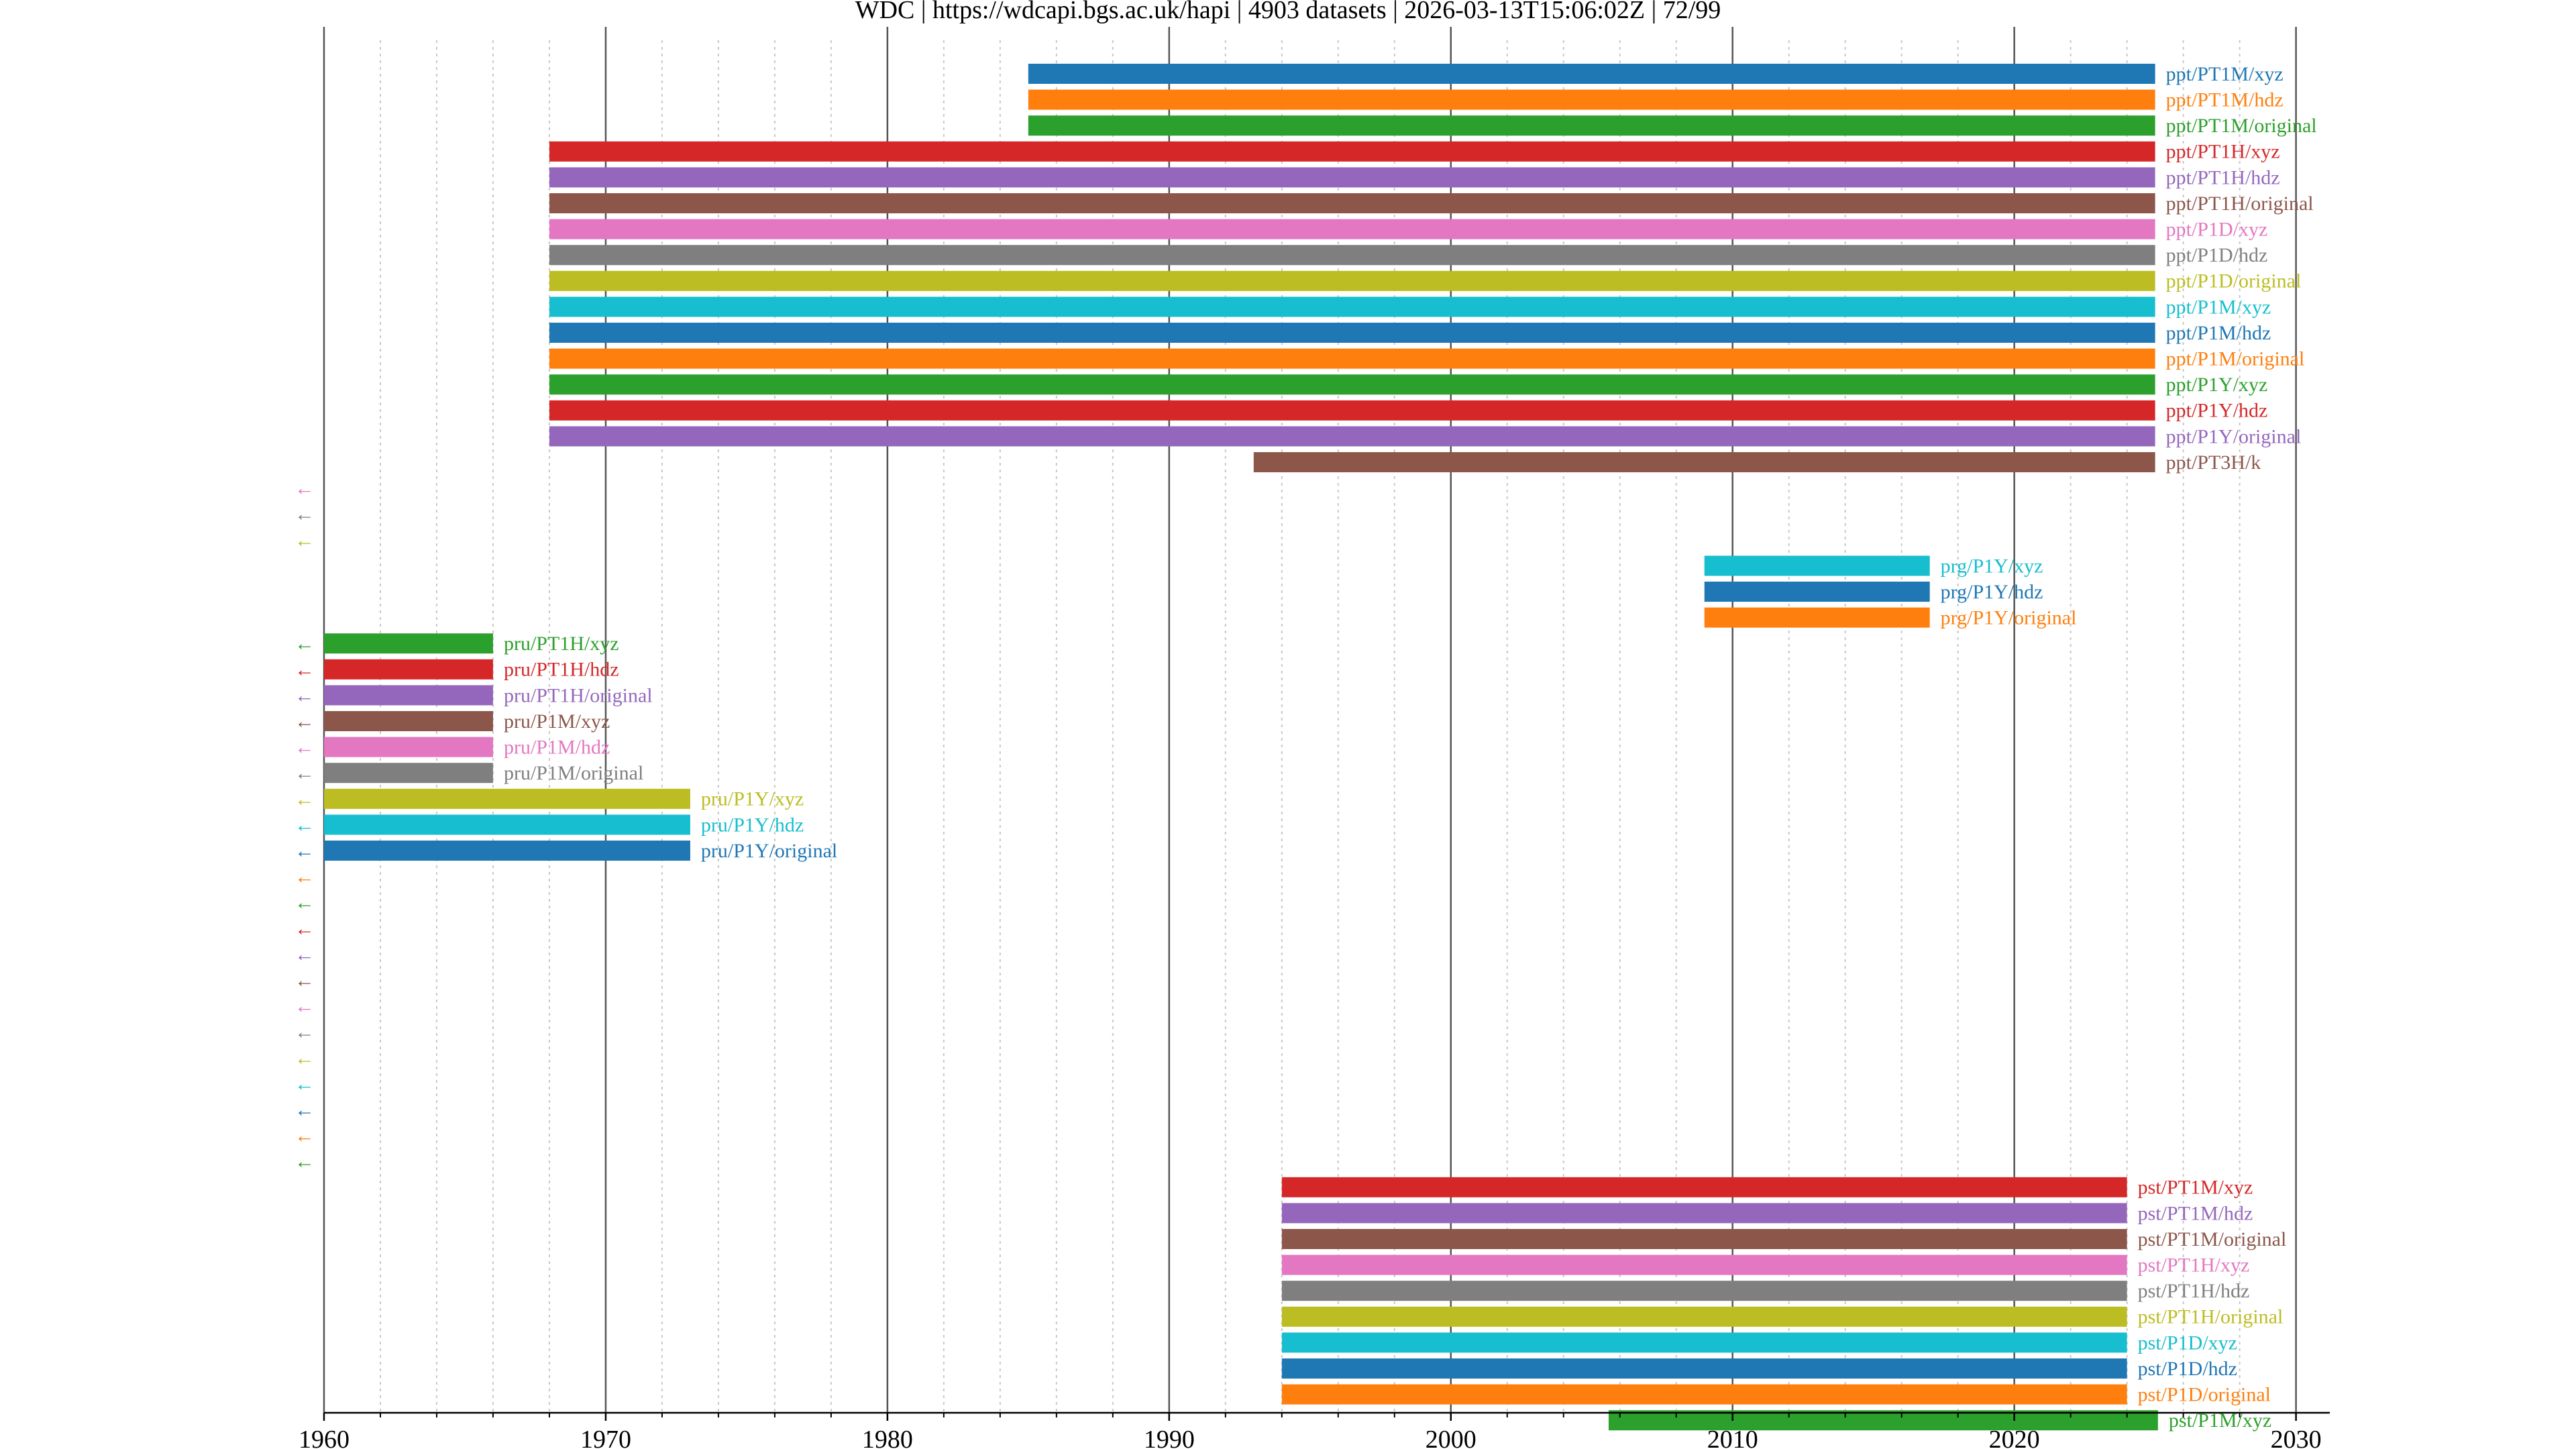 The image size is (2576, 1449). What do you see at coordinates (408, 643) in the screenshot?
I see `bar-pru-pt1h-xyz` at bounding box center [408, 643].